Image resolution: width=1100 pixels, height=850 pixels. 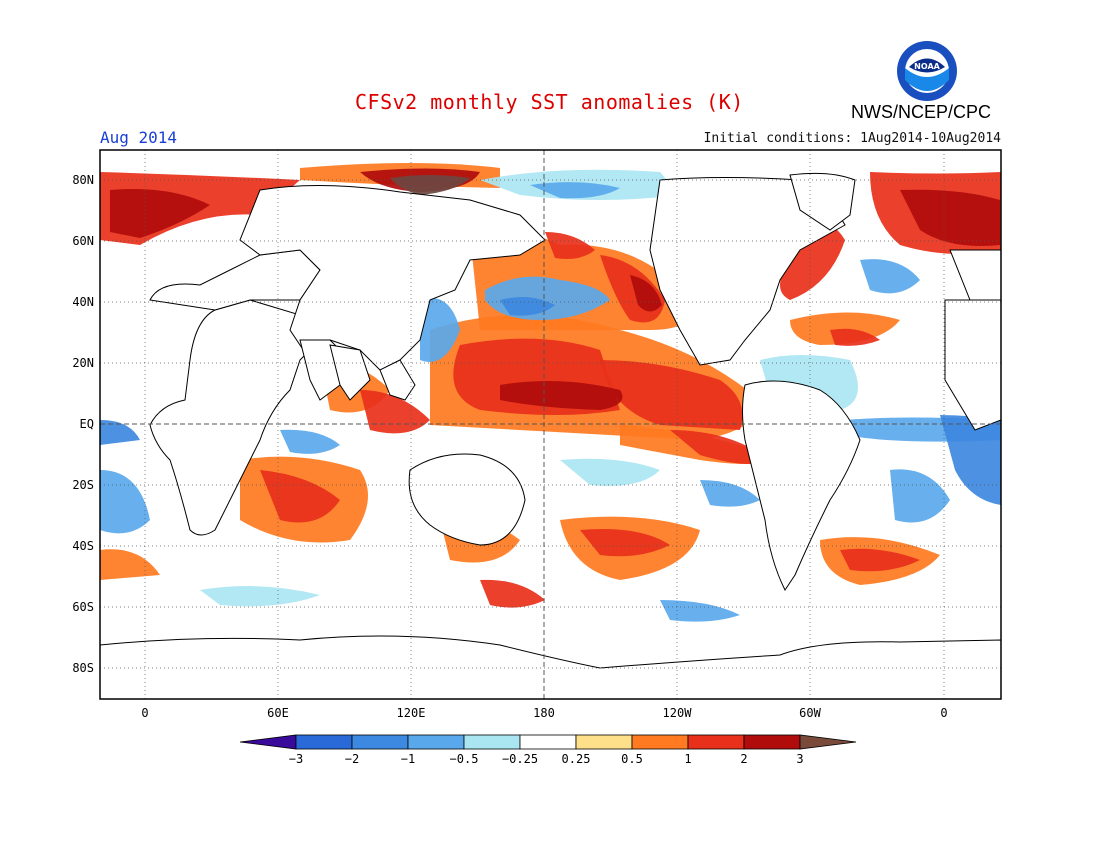 What do you see at coordinates (87, 424) in the screenshot?
I see `latitude-label: EQ` at bounding box center [87, 424].